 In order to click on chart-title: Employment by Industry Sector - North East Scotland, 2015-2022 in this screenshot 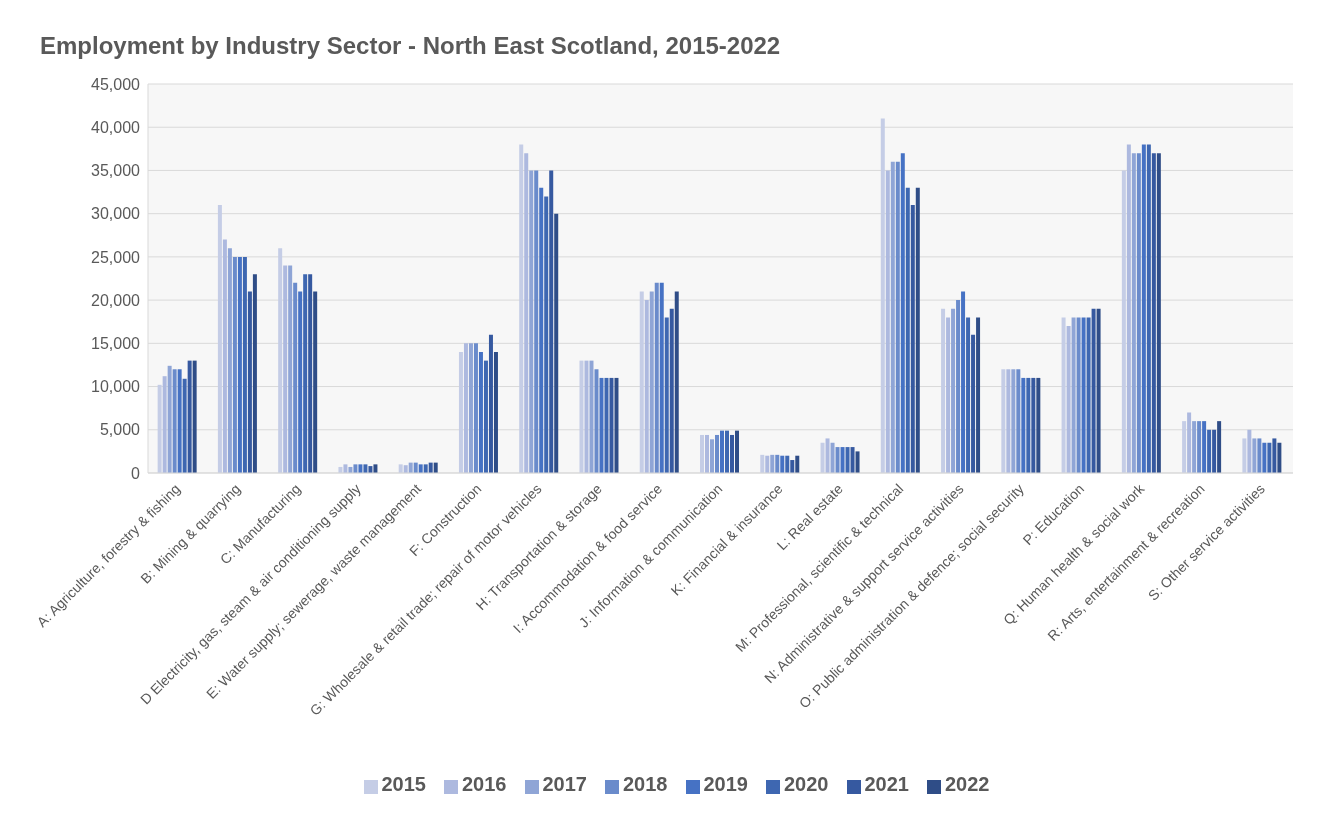, I will do `click(410, 46)`.